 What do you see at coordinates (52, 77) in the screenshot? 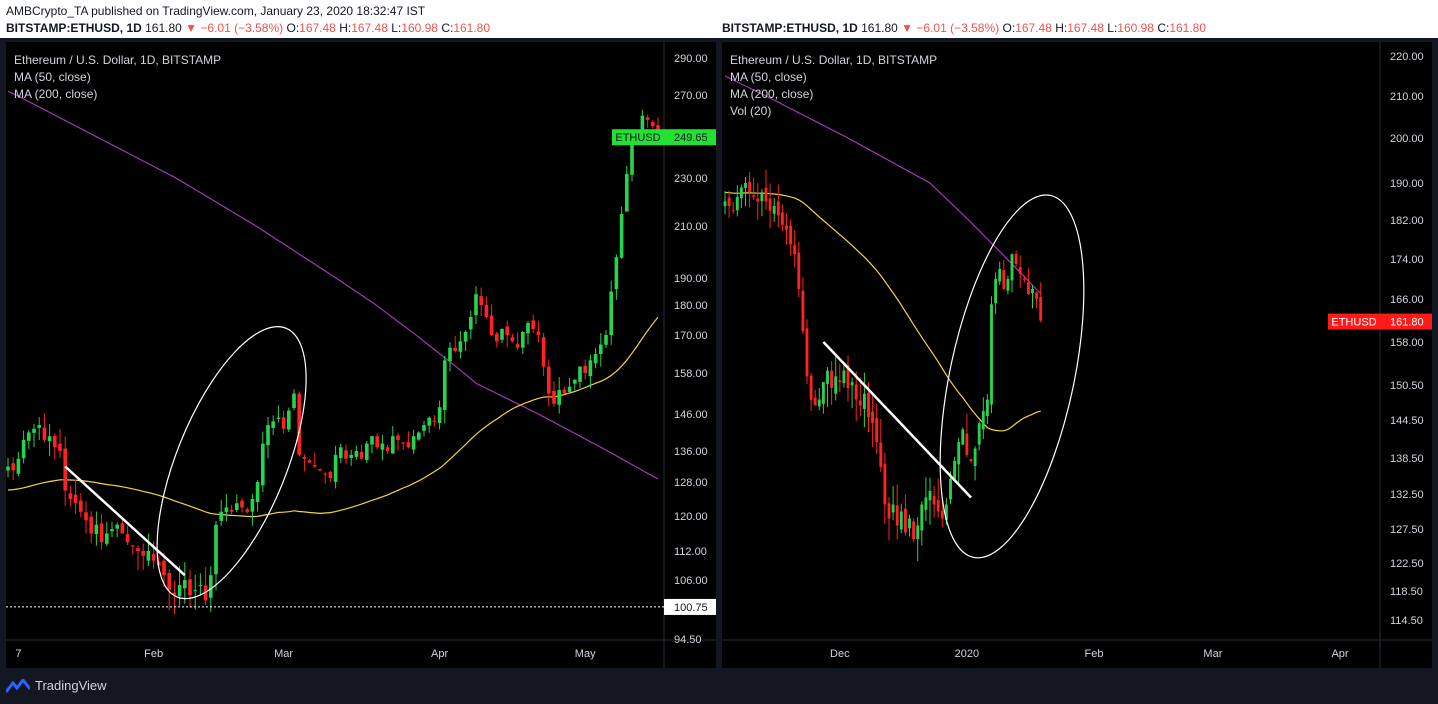
I see `legend-ma50: MA (50, close)` at bounding box center [52, 77].